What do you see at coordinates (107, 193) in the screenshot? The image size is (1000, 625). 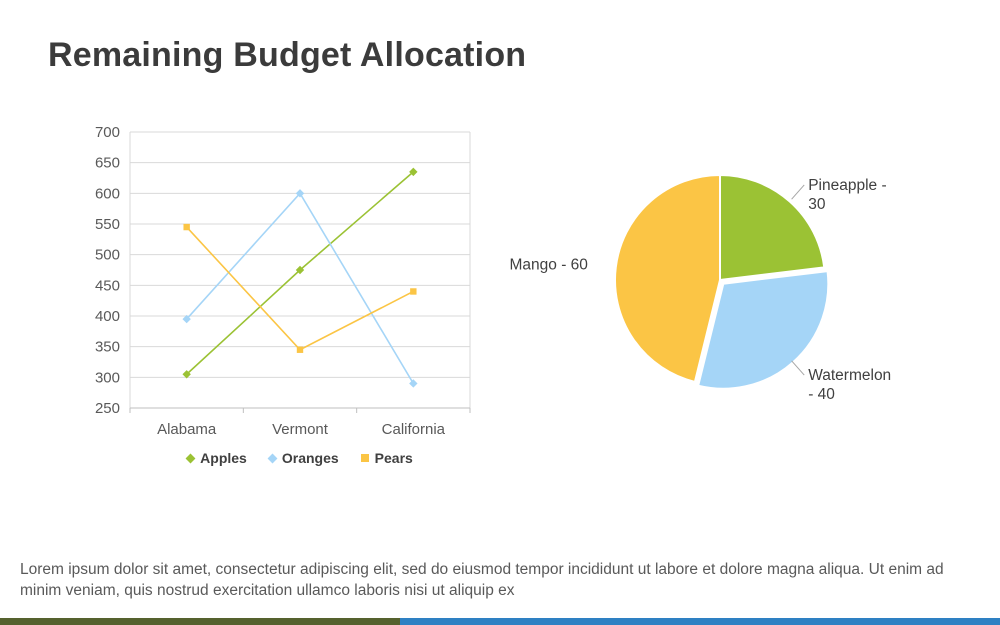 I see `y-axis-label: 600` at bounding box center [107, 193].